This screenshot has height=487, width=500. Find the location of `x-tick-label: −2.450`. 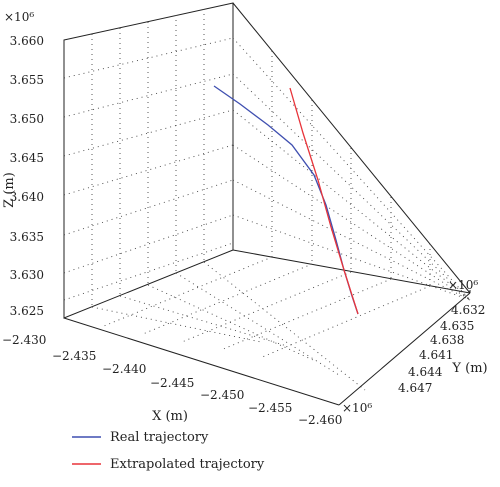

x-tick-label: −2.450 is located at coordinates (222, 395).